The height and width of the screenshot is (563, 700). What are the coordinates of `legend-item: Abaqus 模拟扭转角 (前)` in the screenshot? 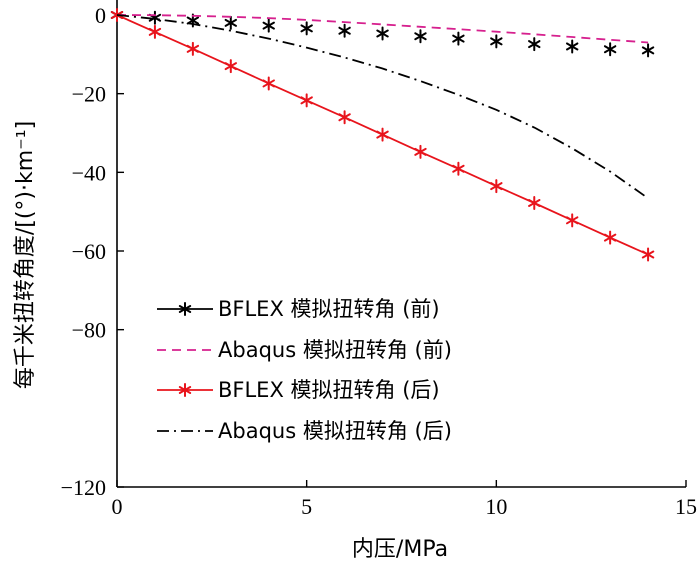 It's located at (304, 350).